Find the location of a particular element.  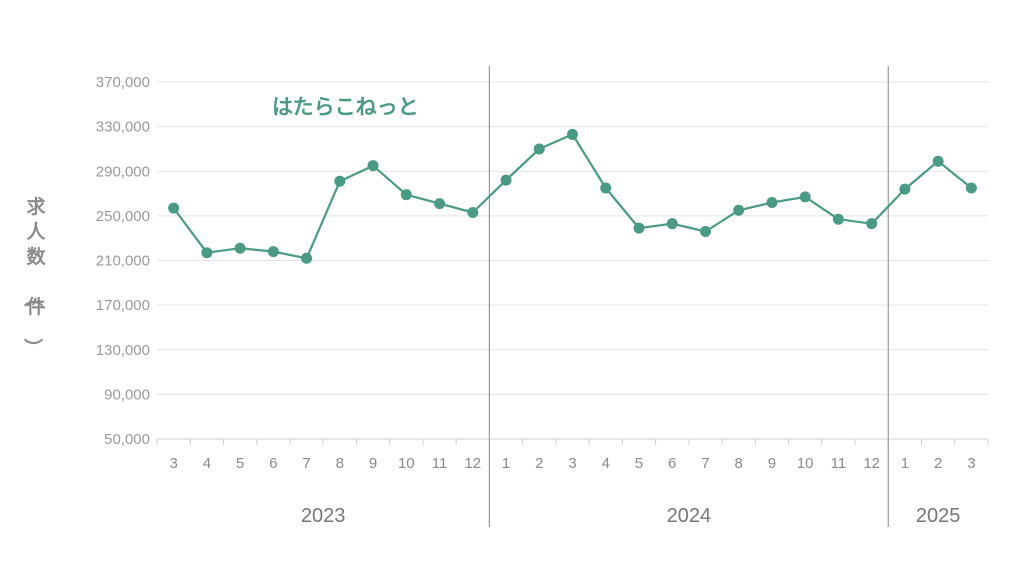

y-tick-label: 330,000 is located at coordinates (123, 127).